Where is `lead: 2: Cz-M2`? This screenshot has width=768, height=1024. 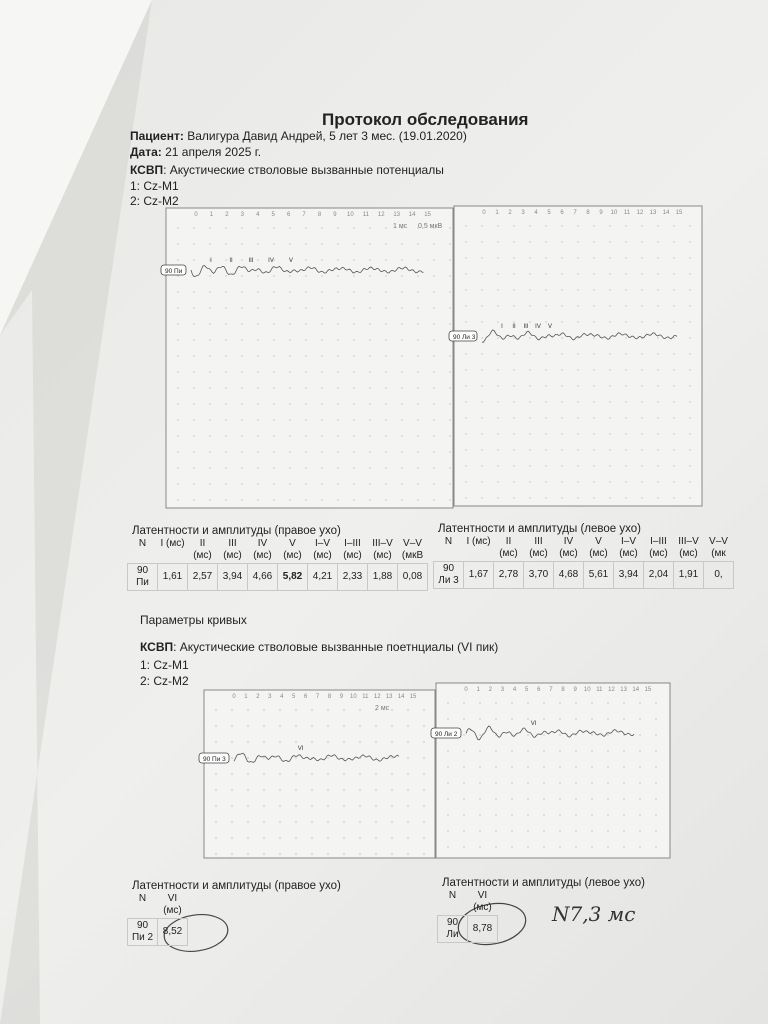 lead: 2: Cz-M2 is located at coordinates (154, 201).